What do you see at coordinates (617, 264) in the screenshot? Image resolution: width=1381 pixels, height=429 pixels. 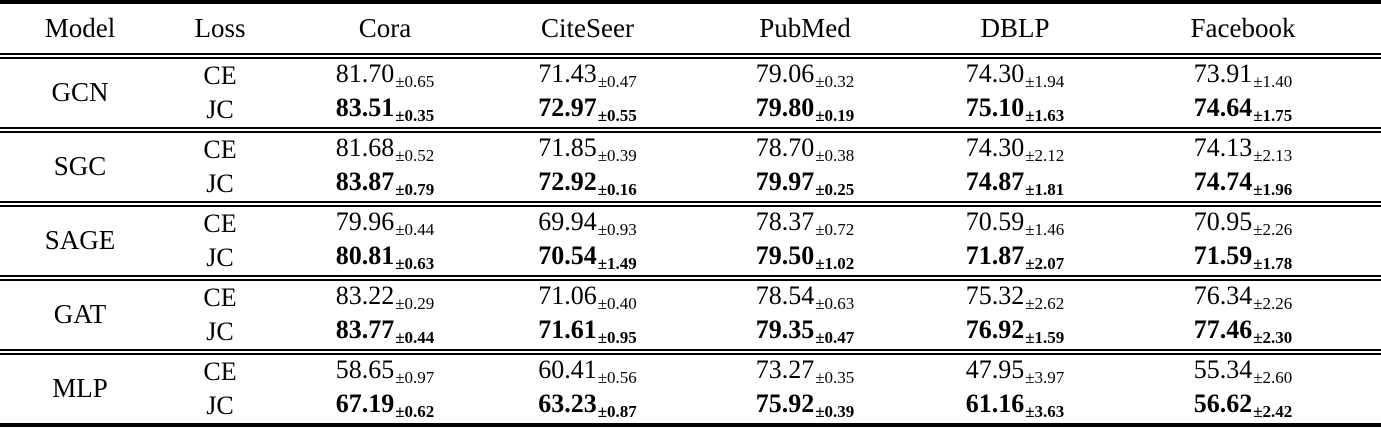 I see `metric-std: ±1.49` at bounding box center [617, 264].